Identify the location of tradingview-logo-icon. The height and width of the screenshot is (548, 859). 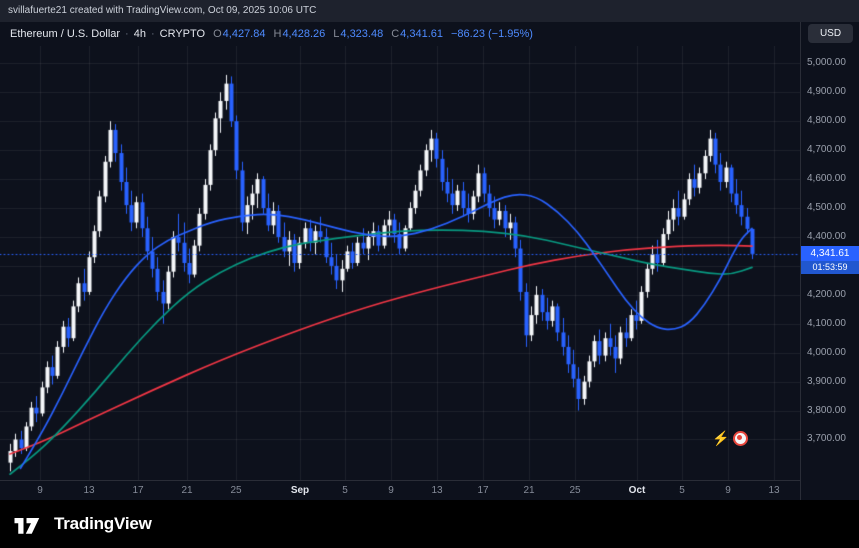
(29, 524).